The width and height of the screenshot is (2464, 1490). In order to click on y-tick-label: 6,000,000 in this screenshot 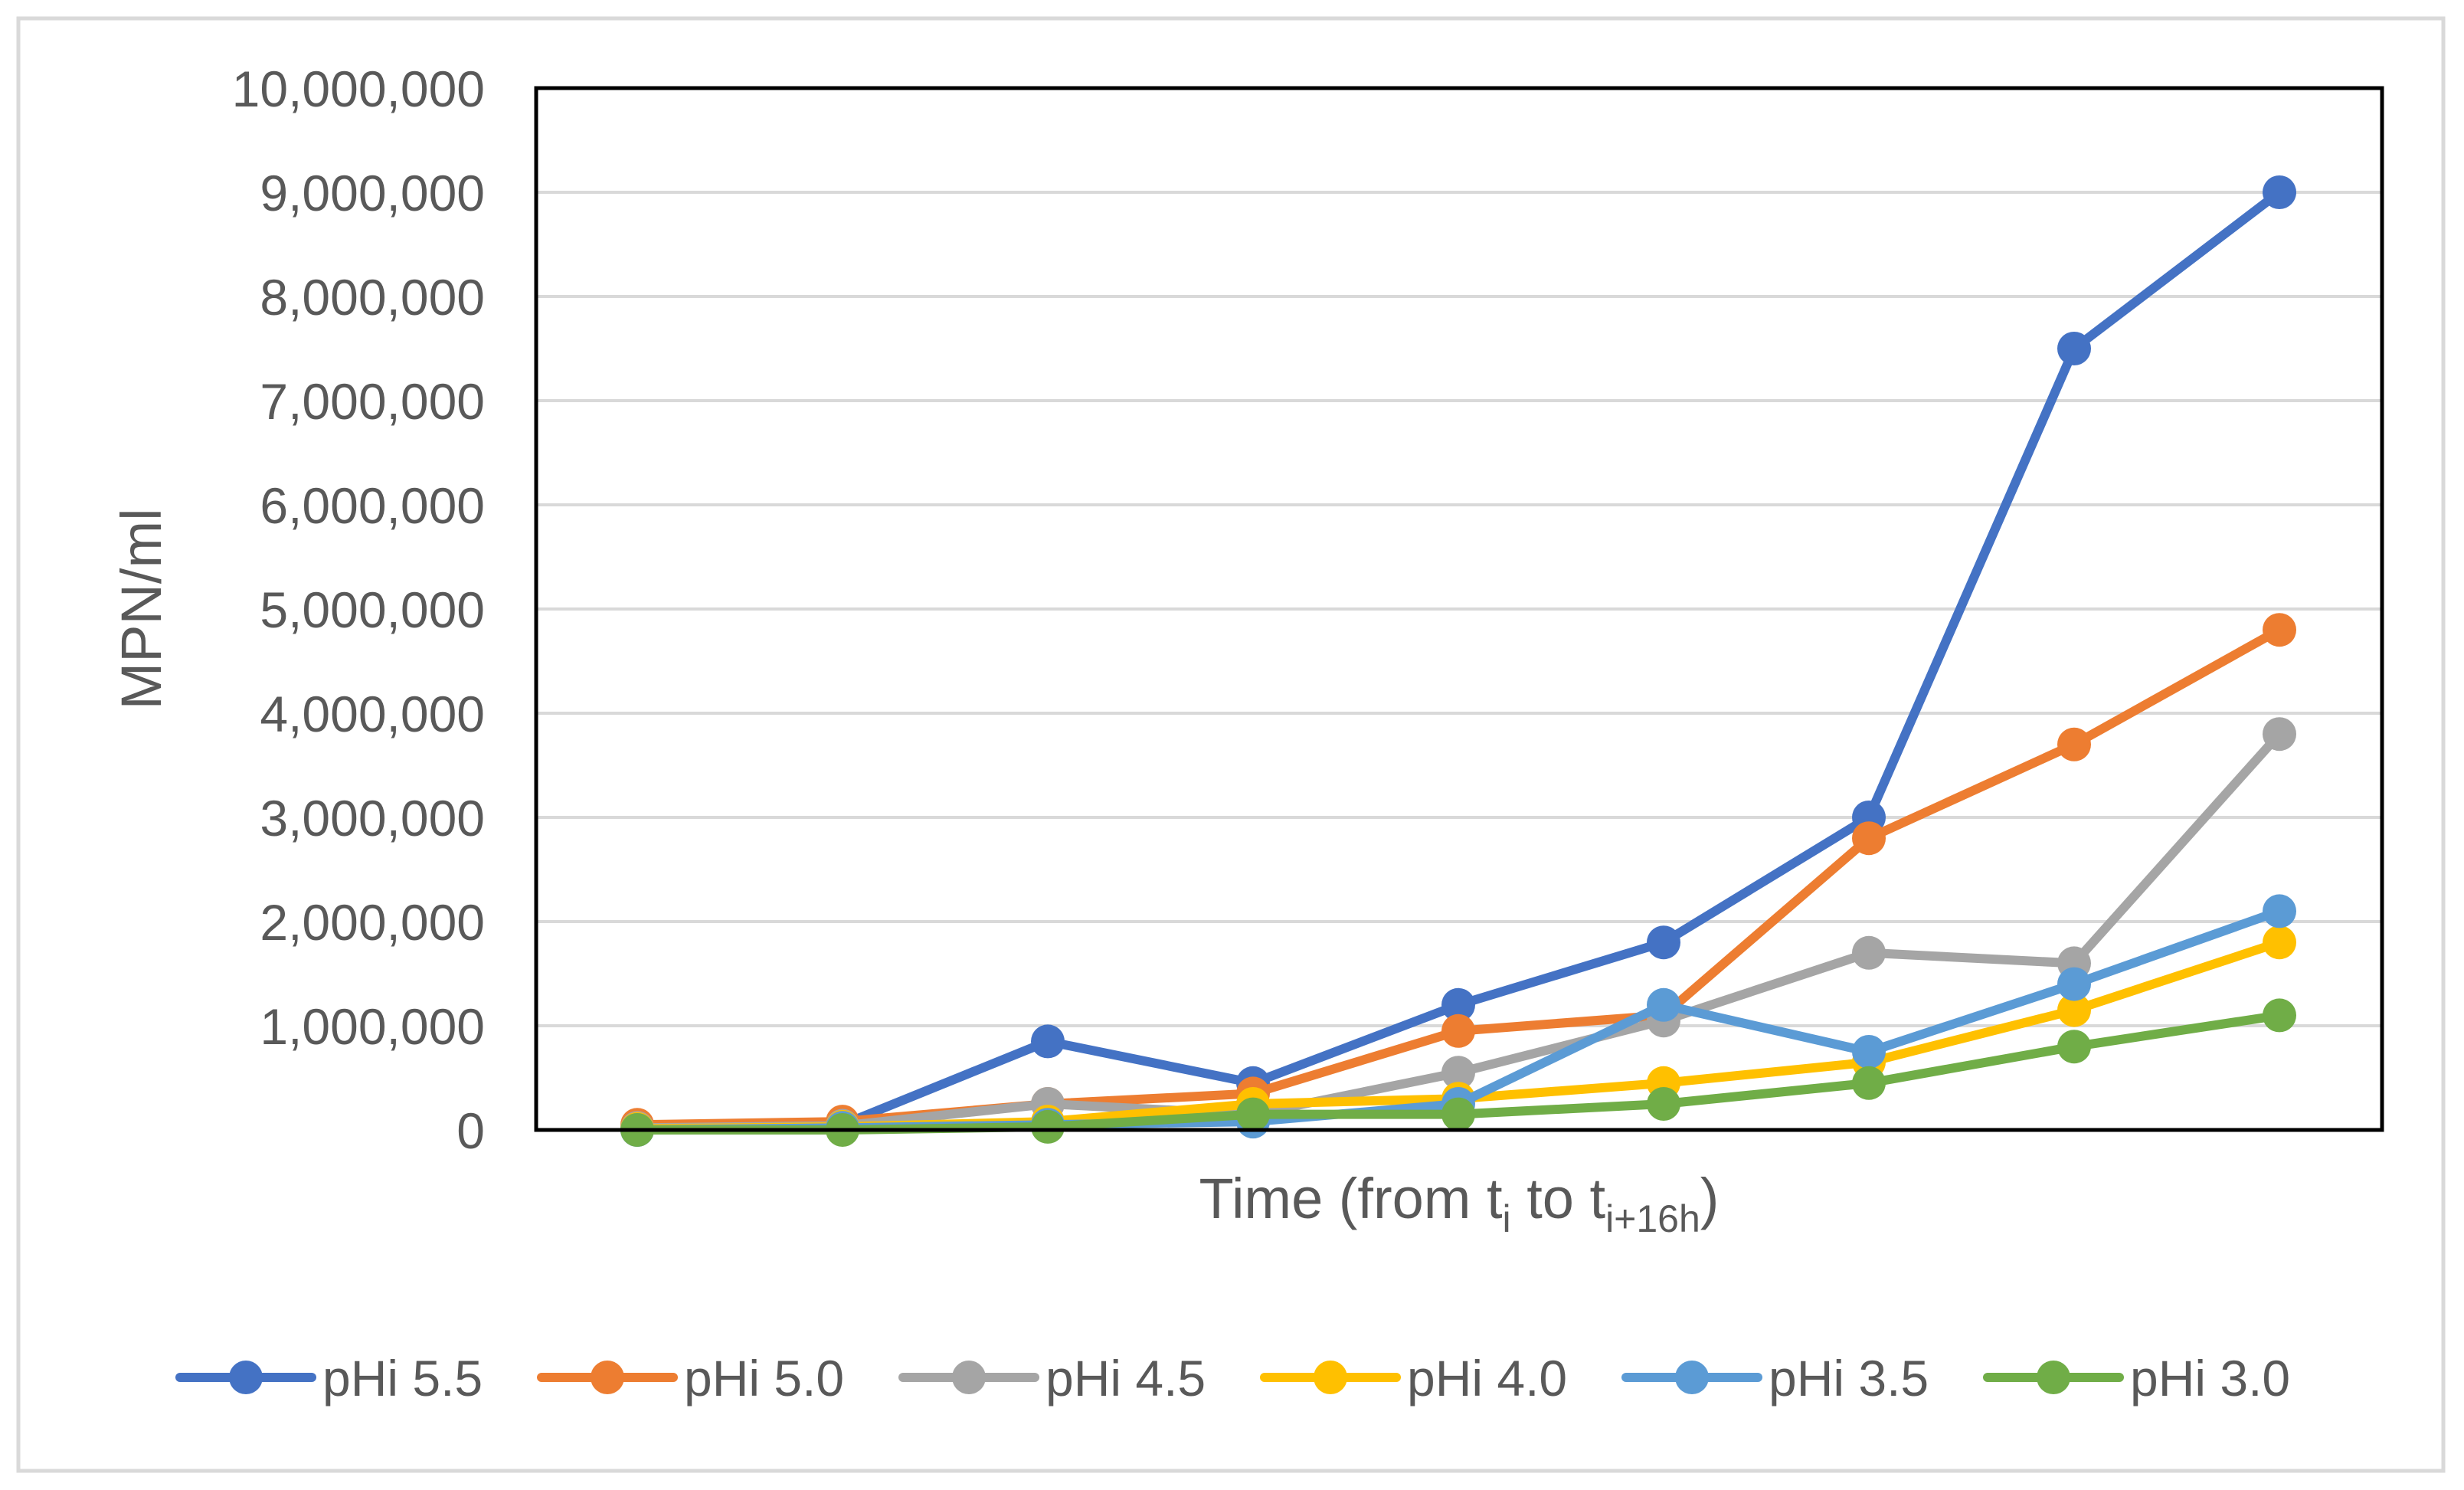, I will do `click(372, 505)`.